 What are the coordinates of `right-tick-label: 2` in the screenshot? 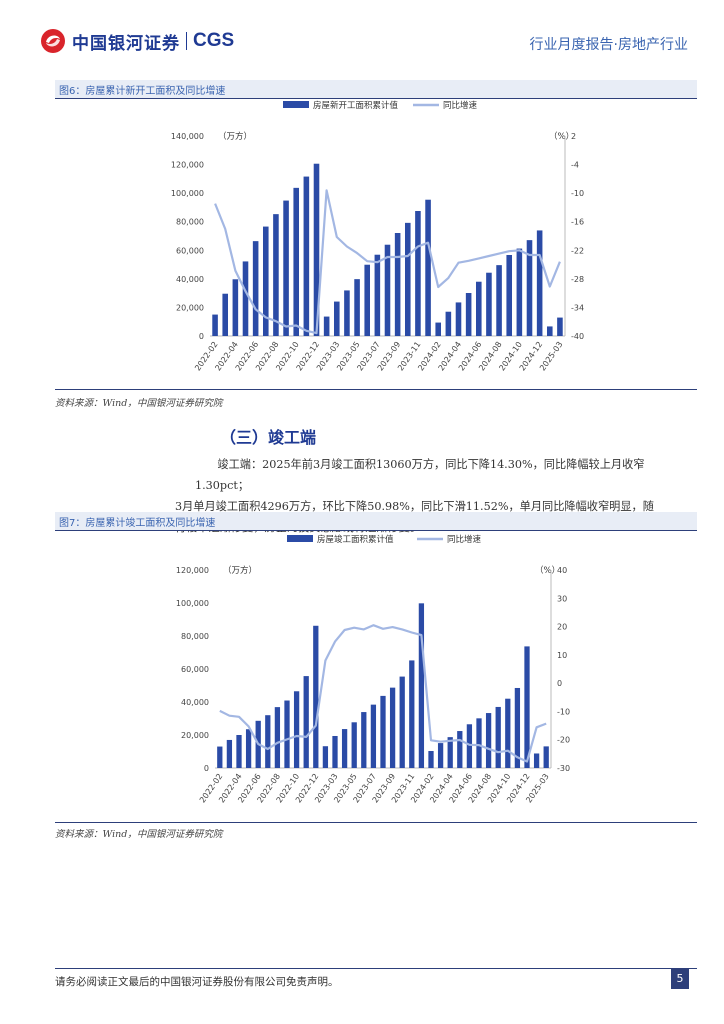 It's located at (573, 136).